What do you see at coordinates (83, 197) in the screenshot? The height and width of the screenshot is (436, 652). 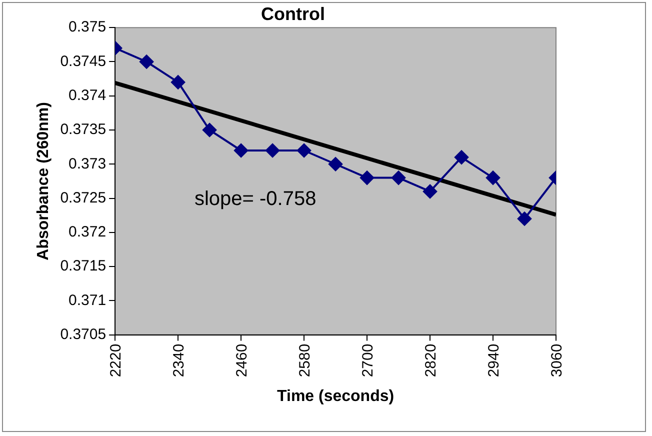 I see `y-tick-label: 0.3725` at bounding box center [83, 197].